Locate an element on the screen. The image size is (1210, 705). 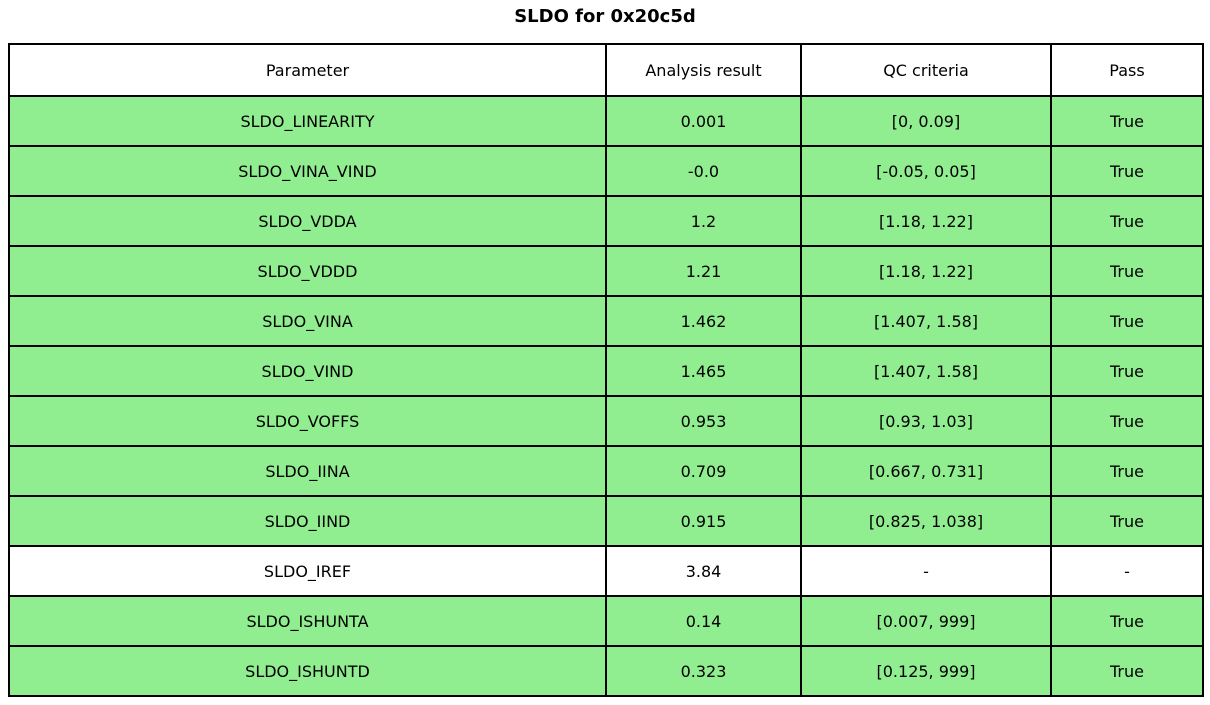
analysis-result-cell: 0.001 is located at coordinates (703, 121).